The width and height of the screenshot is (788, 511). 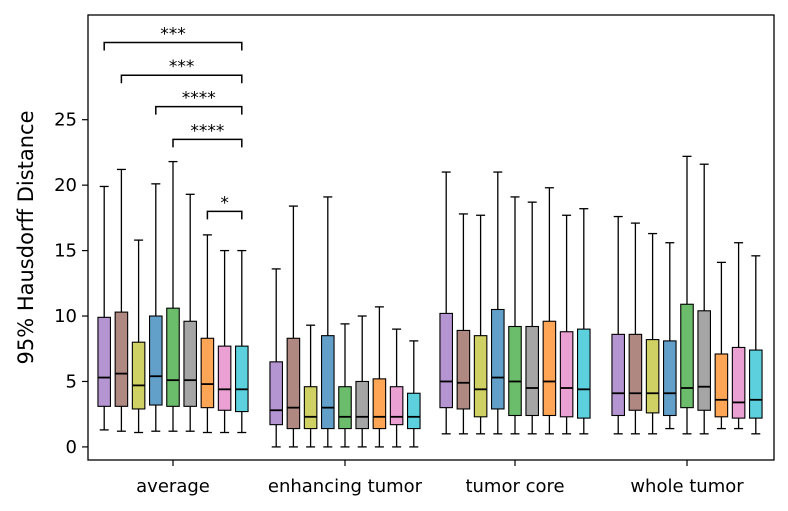 I want to click on y-tick-label: 15, so click(x=65, y=251).